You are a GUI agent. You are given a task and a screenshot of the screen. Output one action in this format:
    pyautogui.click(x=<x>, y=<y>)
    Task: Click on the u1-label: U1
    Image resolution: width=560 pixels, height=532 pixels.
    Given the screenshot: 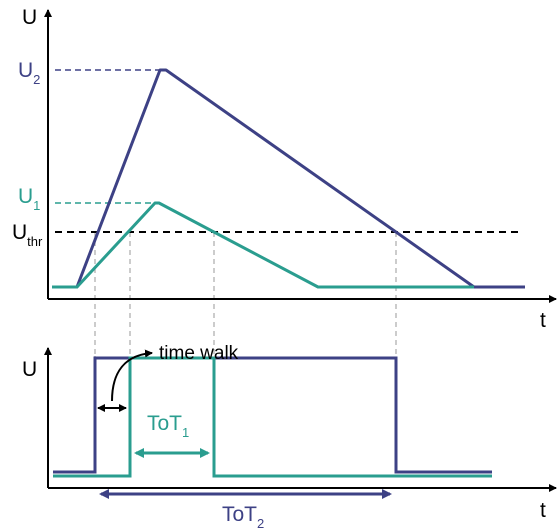 What is the action you would take?
    pyautogui.click(x=29, y=199)
    